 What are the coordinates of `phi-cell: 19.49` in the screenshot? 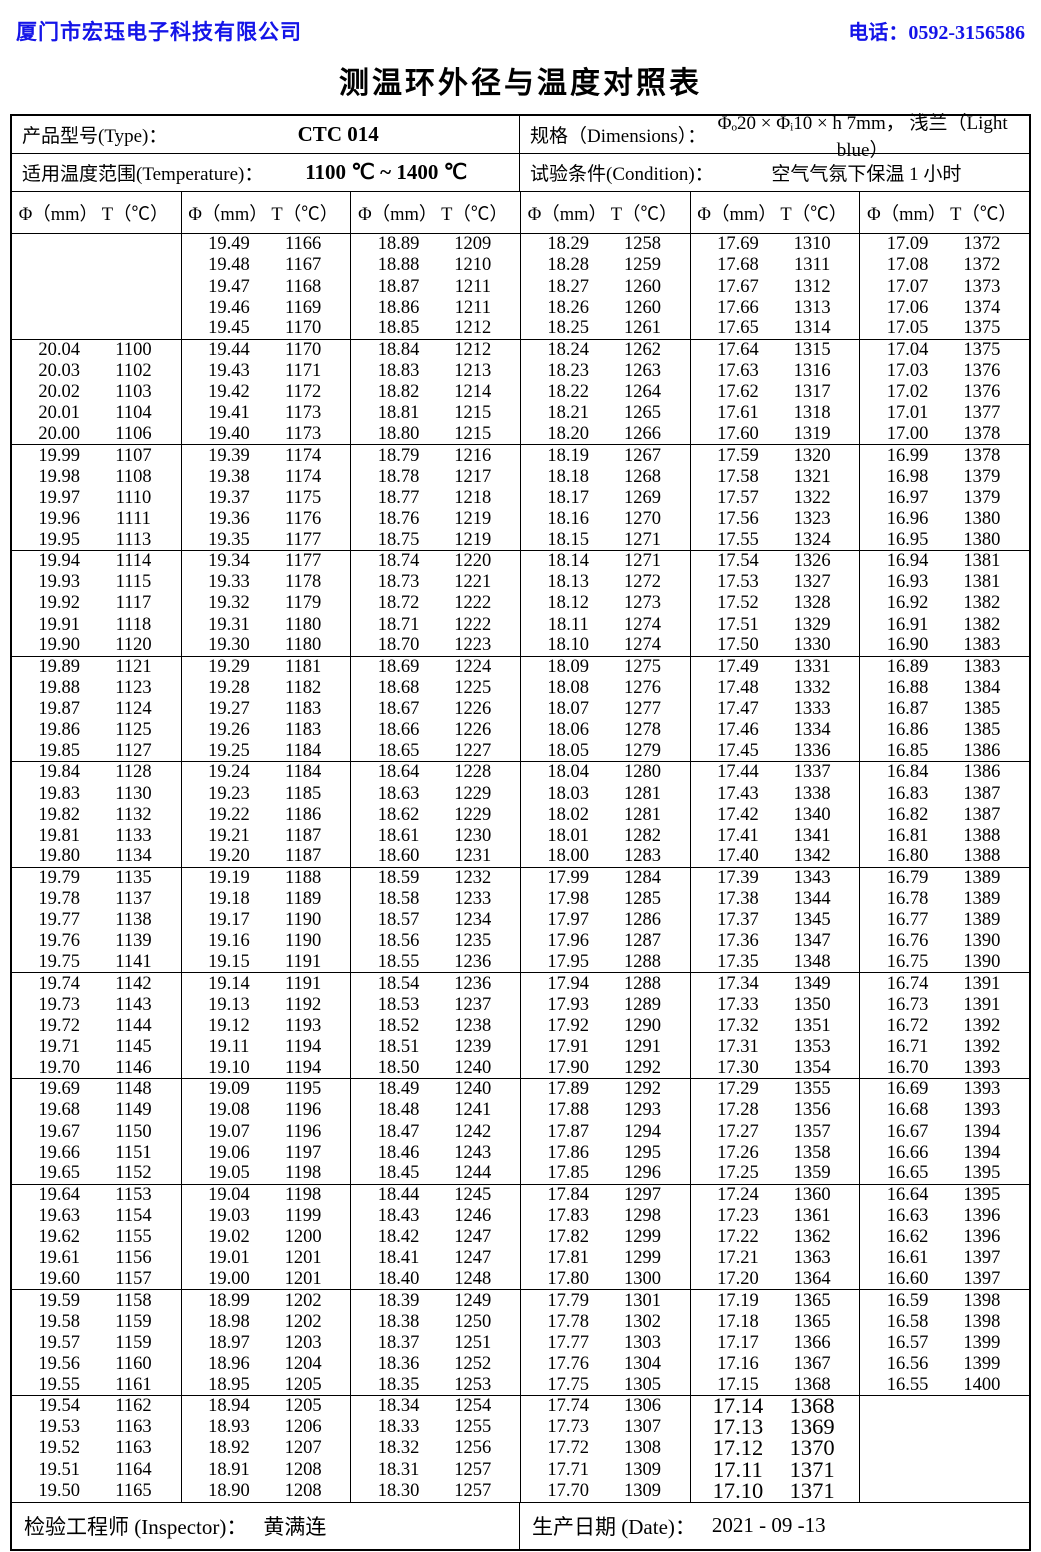 It's located at (229, 244).